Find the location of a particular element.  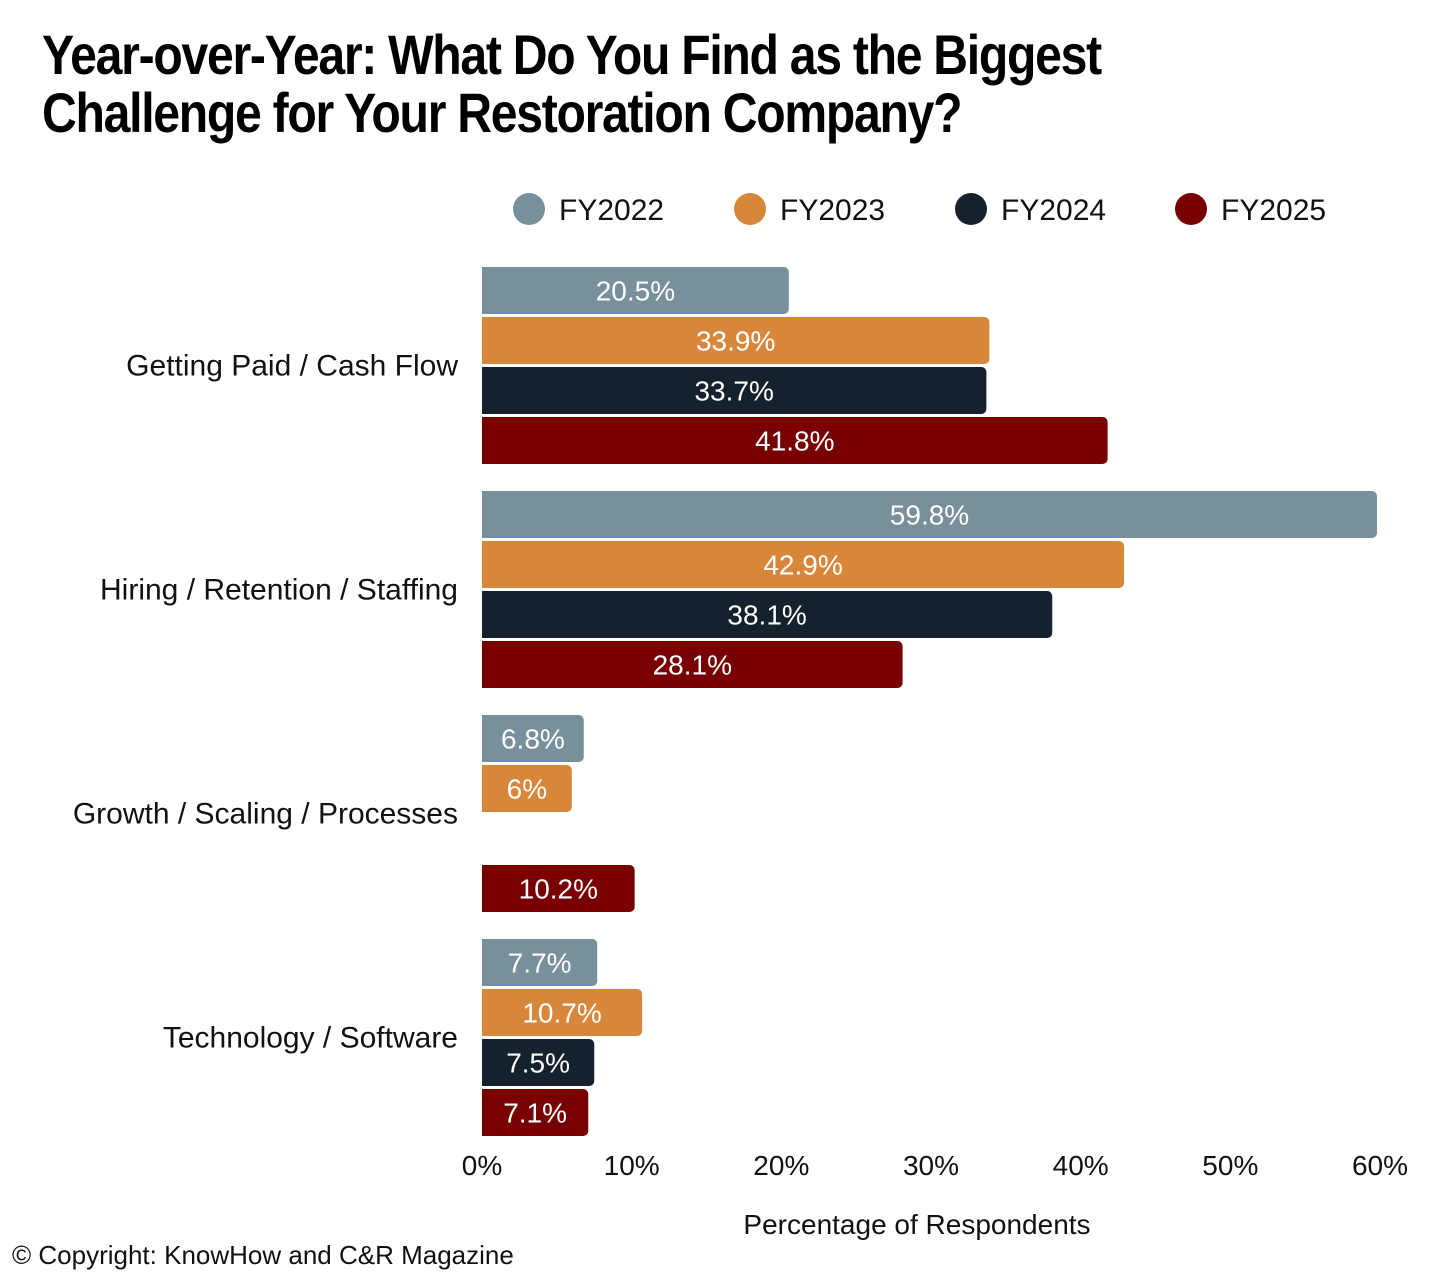

legend-marker-fy2022 is located at coordinates (529, 209).